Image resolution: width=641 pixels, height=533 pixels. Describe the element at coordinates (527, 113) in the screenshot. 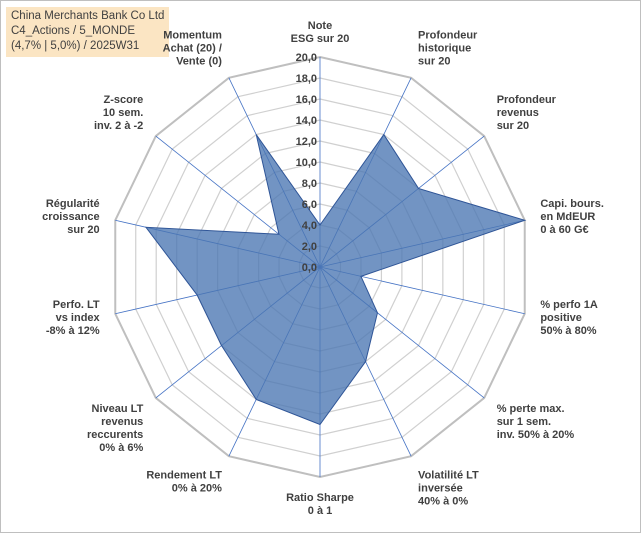

I see `axis-label: Profondeur revenus sur 20` at that location.